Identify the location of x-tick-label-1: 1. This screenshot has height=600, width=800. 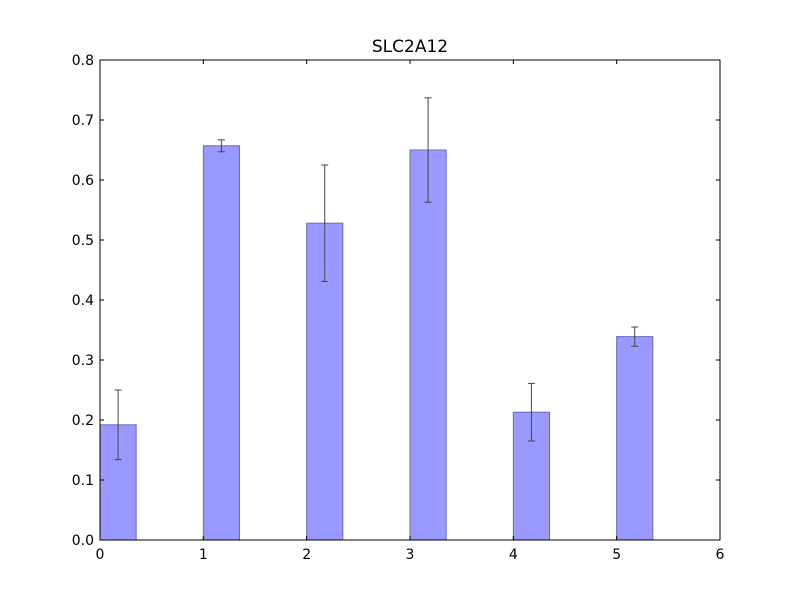
(203, 555).